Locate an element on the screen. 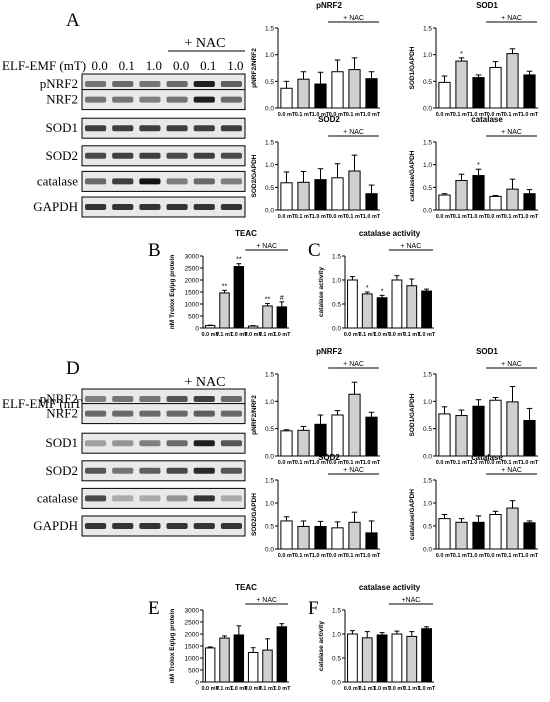  blot-row-sod2: SOD2 is located at coordinates (145, 471).